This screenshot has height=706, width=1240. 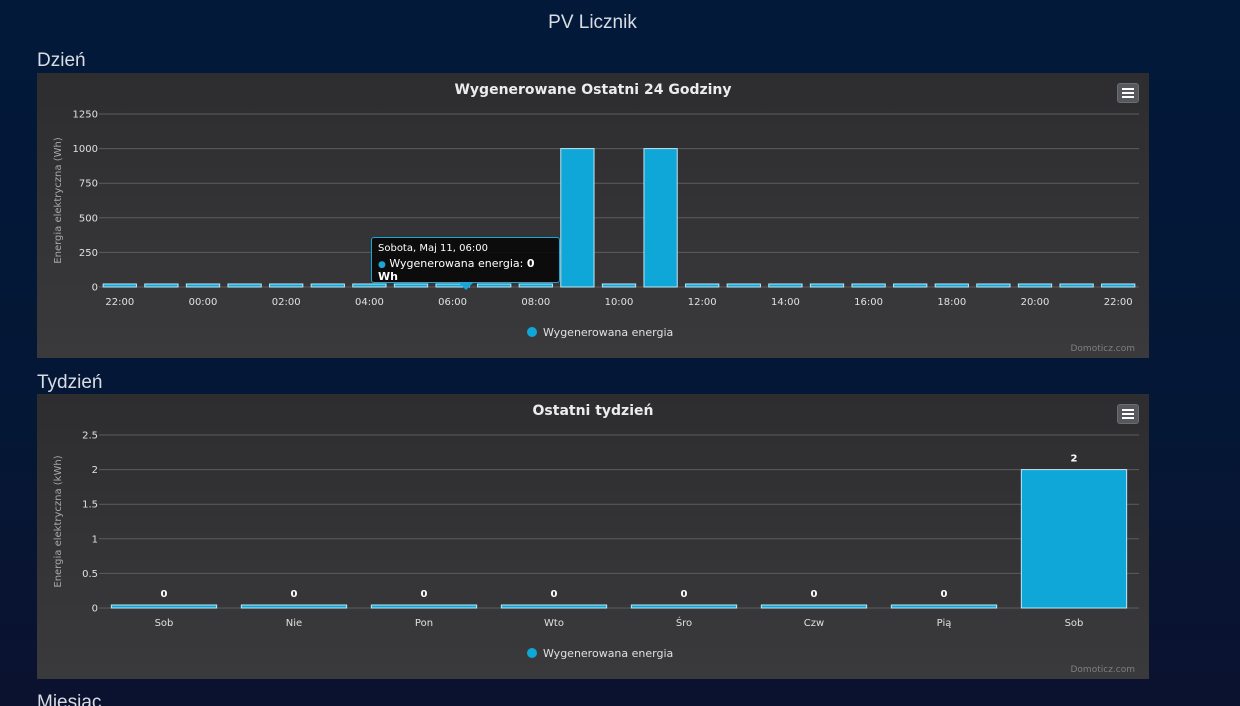 What do you see at coordinates (85, 115) in the screenshot?
I see `y-tick-label: 1250` at bounding box center [85, 115].